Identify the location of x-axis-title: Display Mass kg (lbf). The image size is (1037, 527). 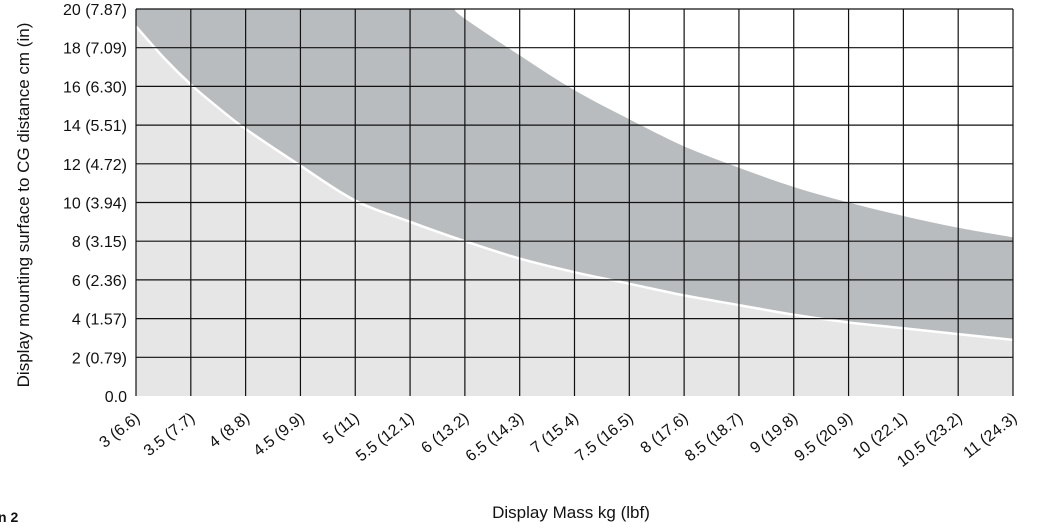
(571, 512).